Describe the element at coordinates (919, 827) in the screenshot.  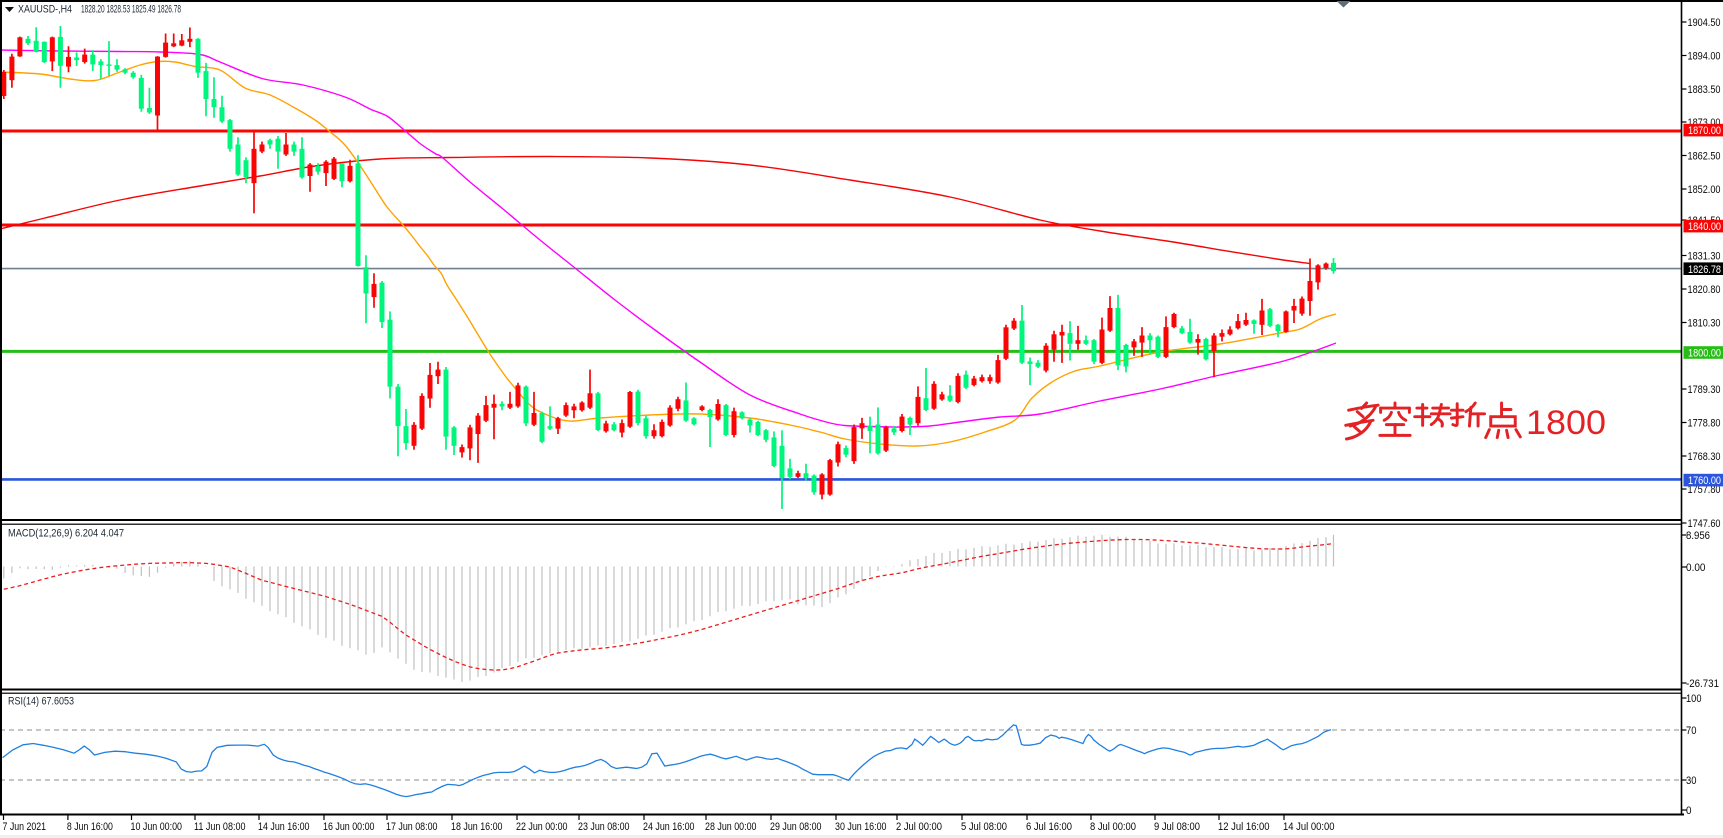
I see `svg-text: 2 Jul 00:00` at that location.